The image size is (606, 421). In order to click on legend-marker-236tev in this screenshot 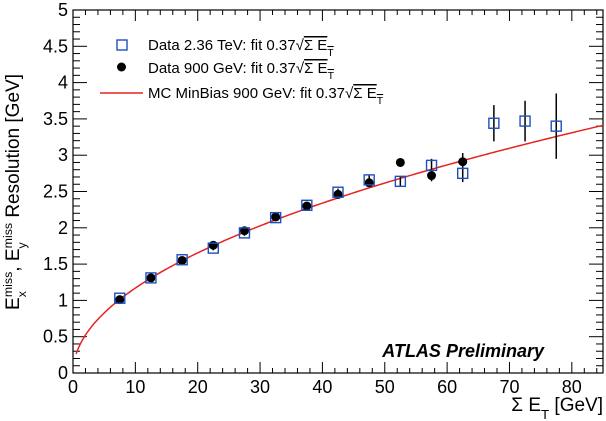, I will do `click(122, 45)`.